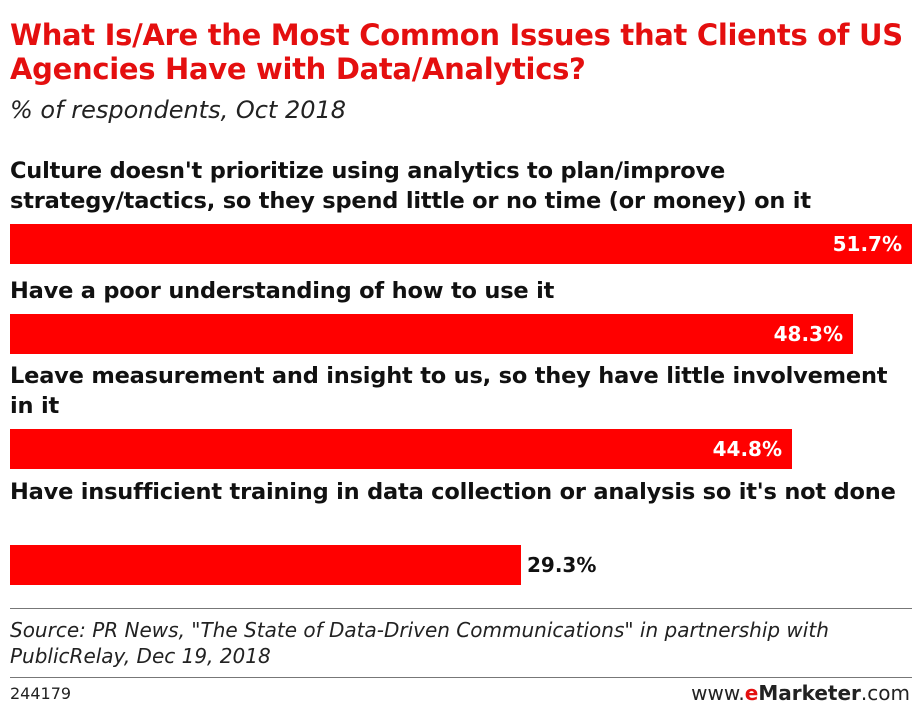 The width and height of the screenshot is (922, 719). I want to click on brand-prefix: www., so click(718, 693).